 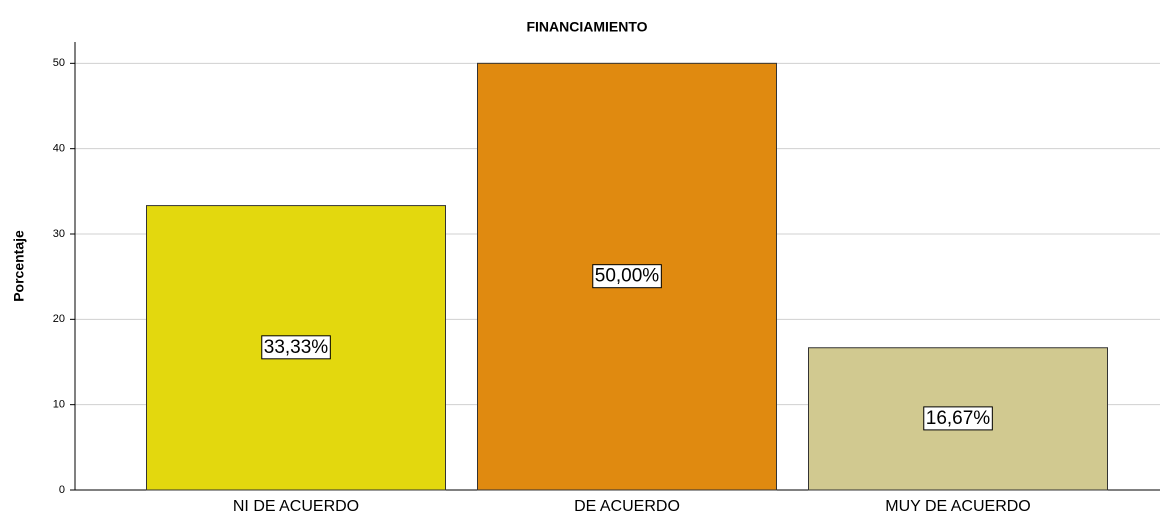 What do you see at coordinates (62, 490) in the screenshot?
I see `y-tick-label: 0` at bounding box center [62, 490].